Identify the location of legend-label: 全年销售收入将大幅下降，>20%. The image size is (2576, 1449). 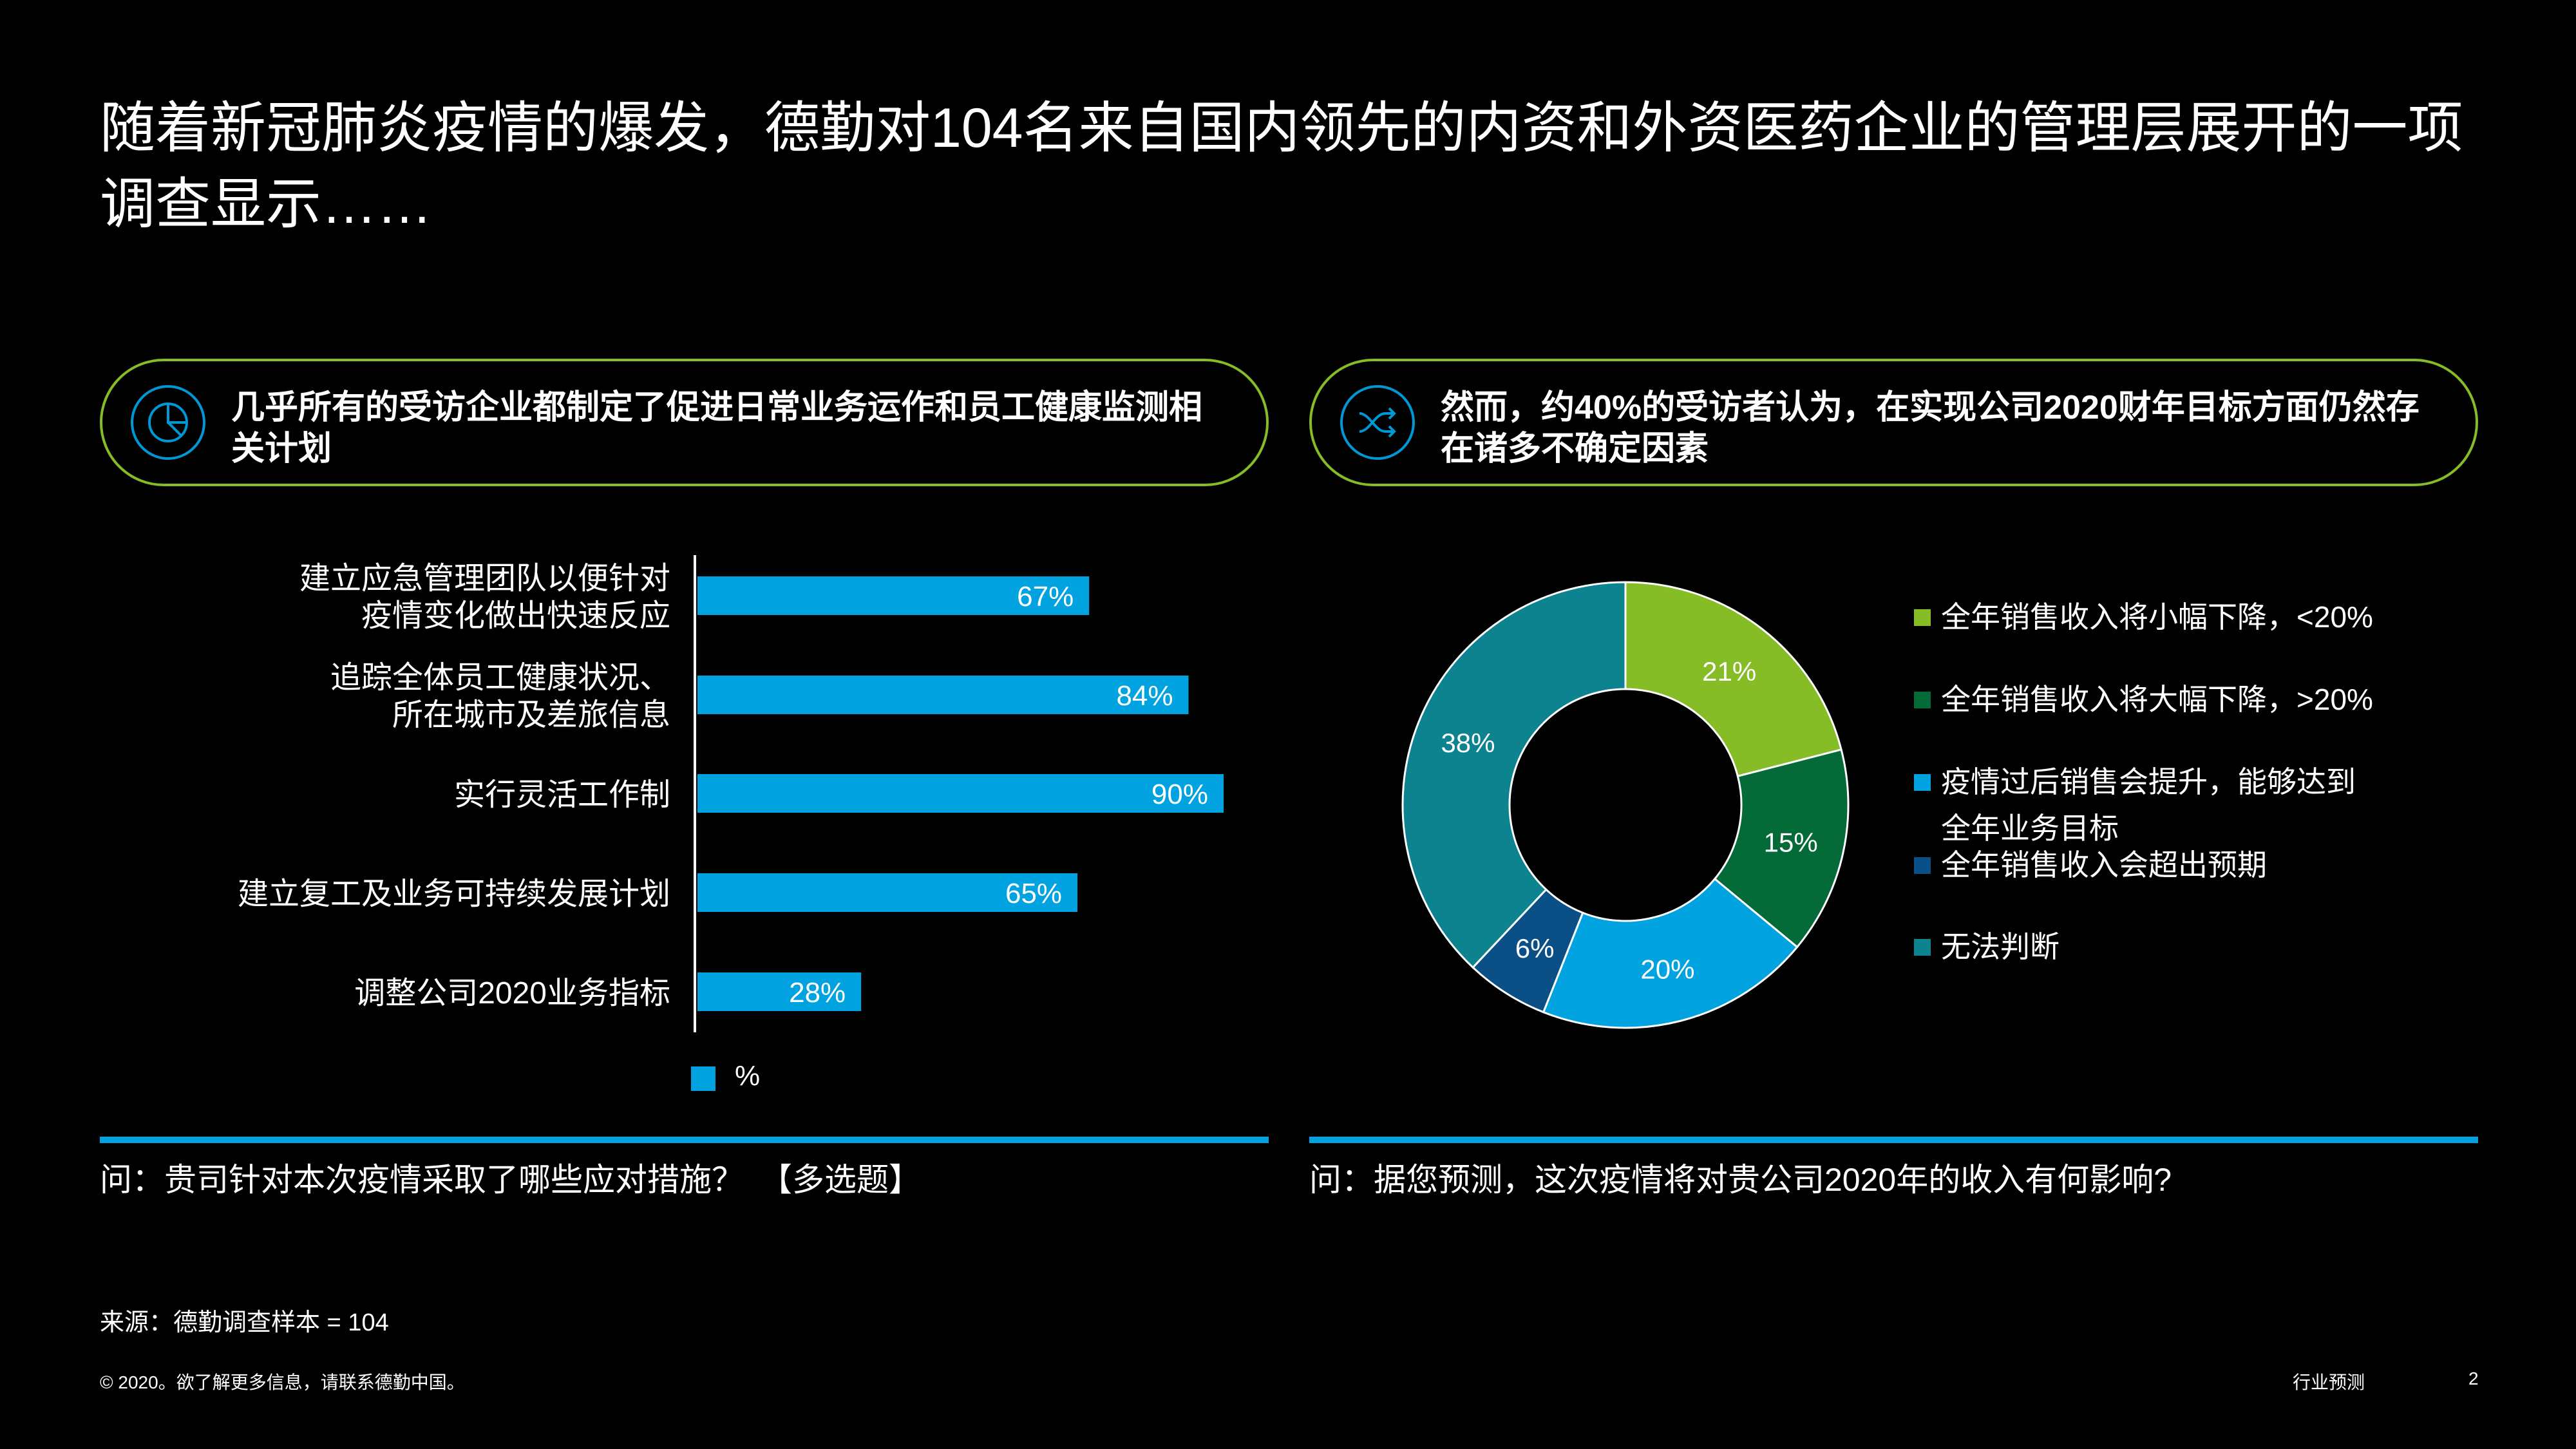
(2157, 699).